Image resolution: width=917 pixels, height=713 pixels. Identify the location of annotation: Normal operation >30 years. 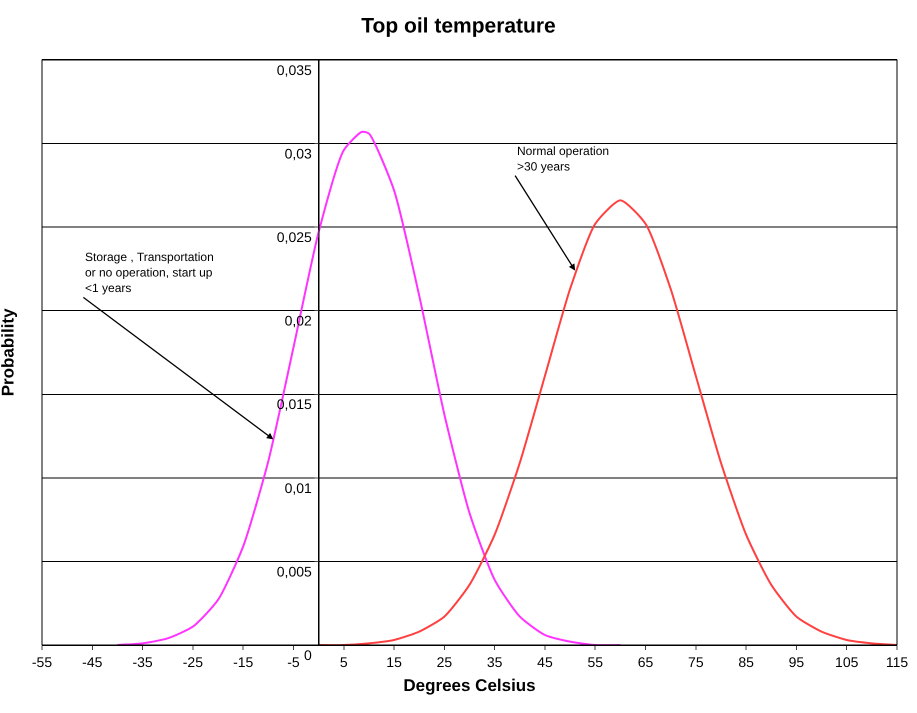
(563, 159).